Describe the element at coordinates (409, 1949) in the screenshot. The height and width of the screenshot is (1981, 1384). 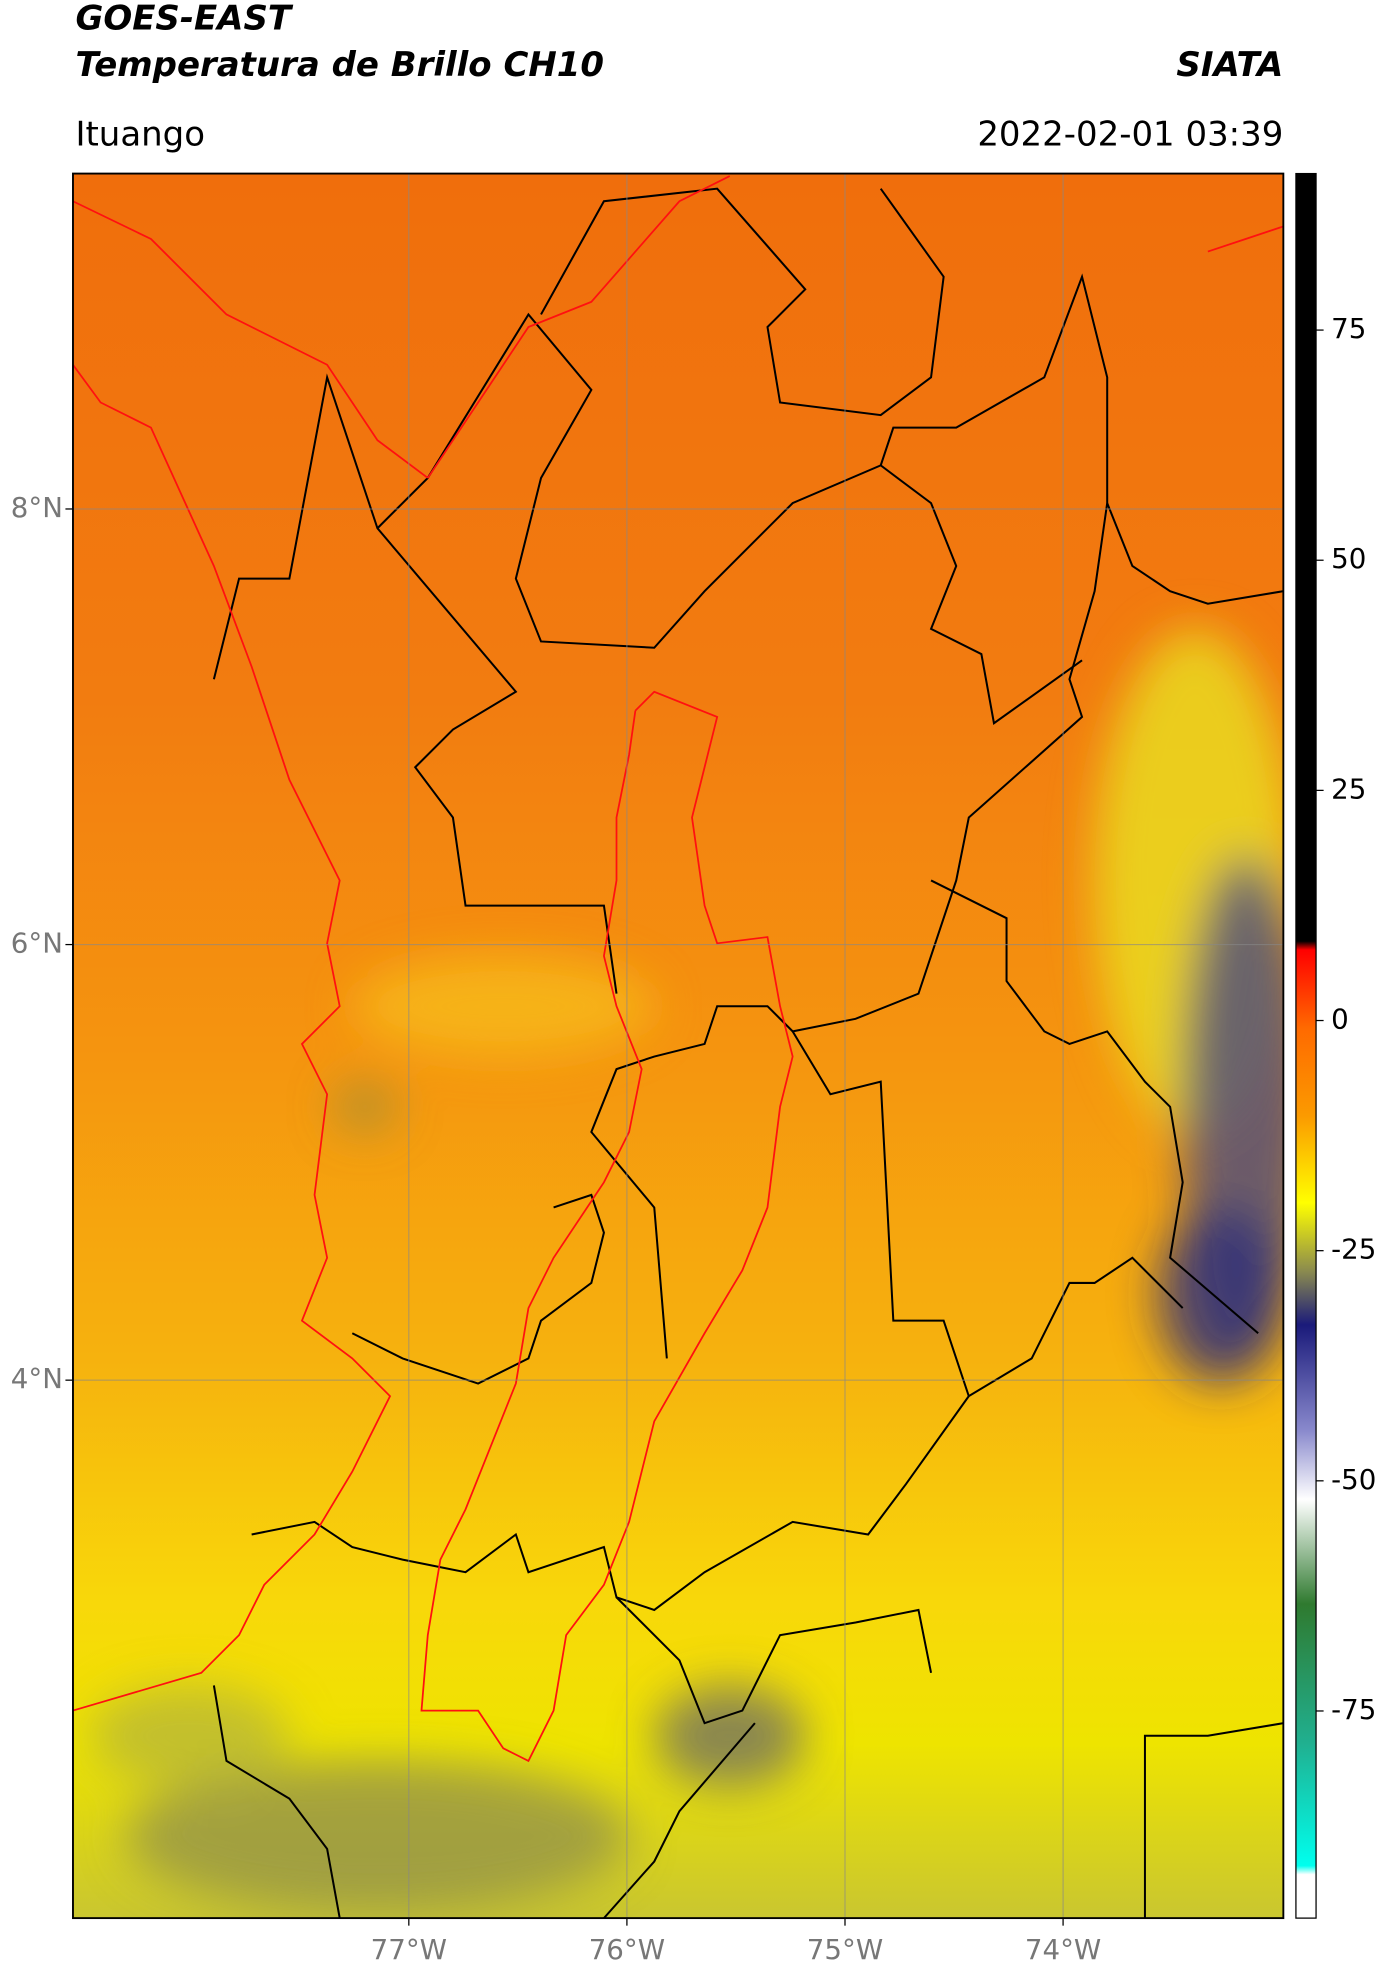
I see `x-tick-label: 77°W` at that location.